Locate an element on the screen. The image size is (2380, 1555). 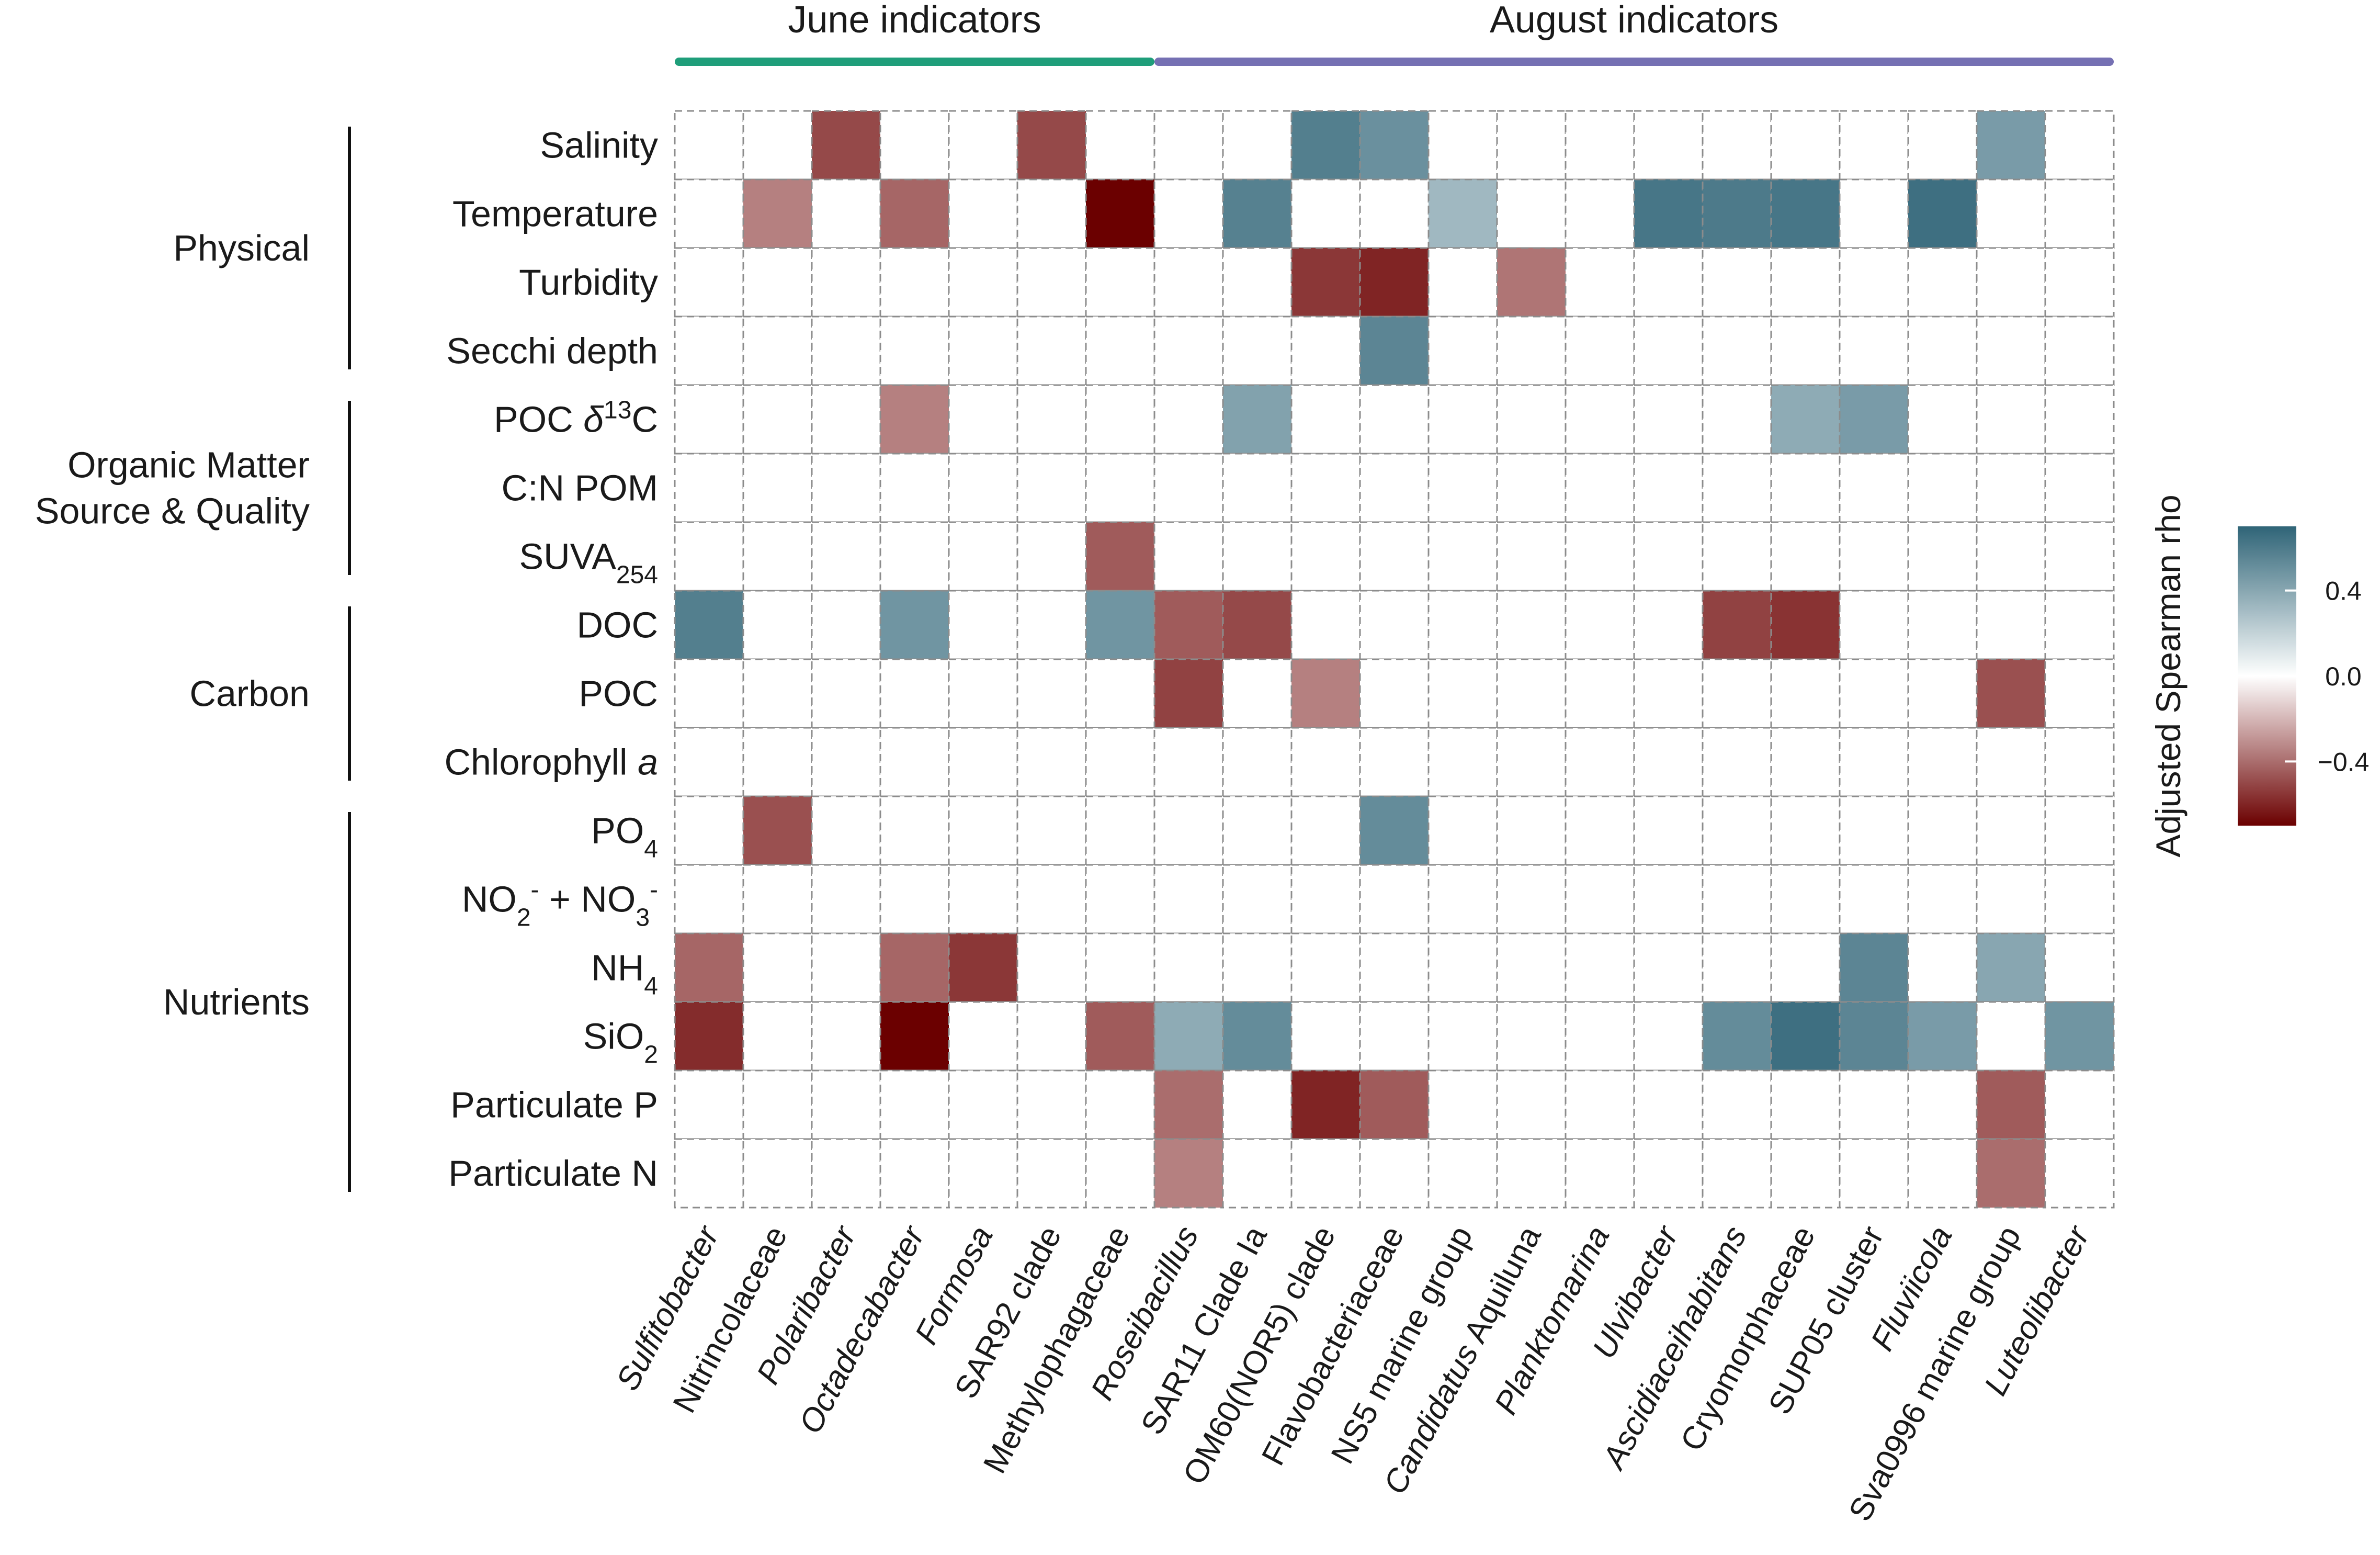
heatmap-cell-r0-c1 is located at coordinates (778, 146).